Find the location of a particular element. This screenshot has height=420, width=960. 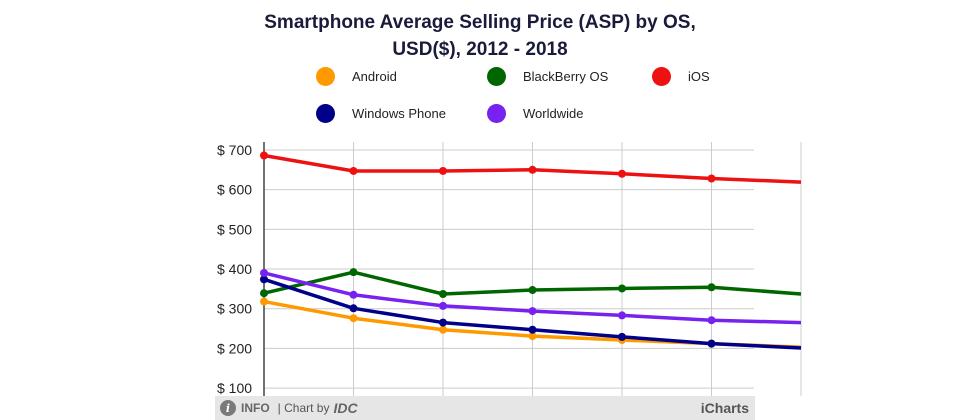

chart-footer: i INFO | Chart by IDC iCharts is located at coordinates (485, 408).